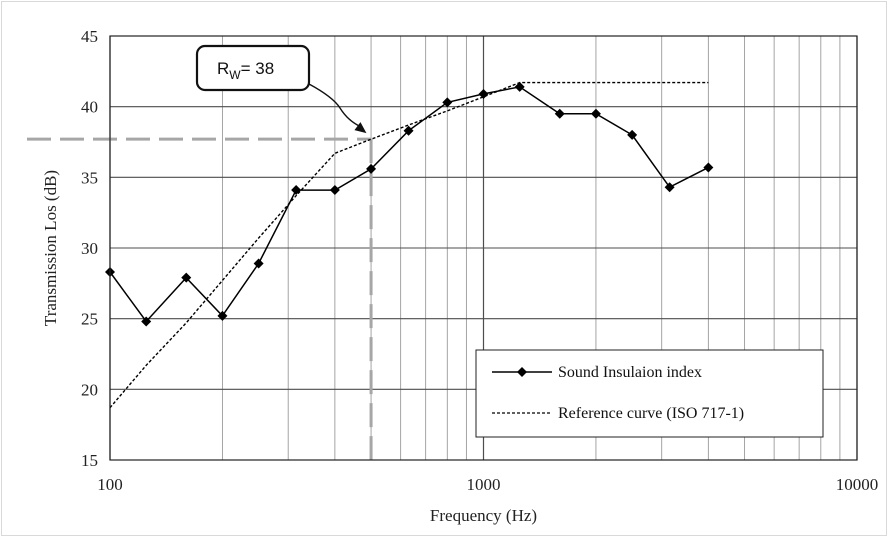  What do you see at coordinates (483, 515) in the screenshot?
I see `x-axis-title: Frequency (Hz)` at bounding box center [483, 515].